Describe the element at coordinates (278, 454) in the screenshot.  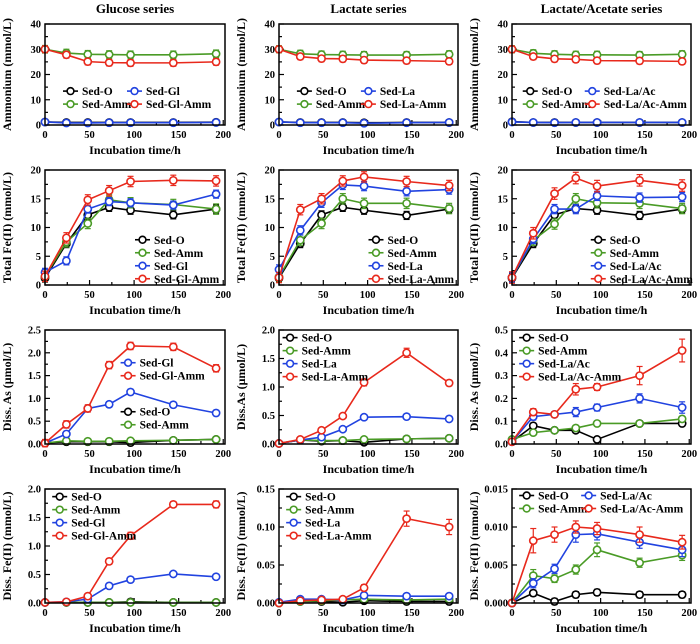
I see `x-tick-label: 0` at that location.